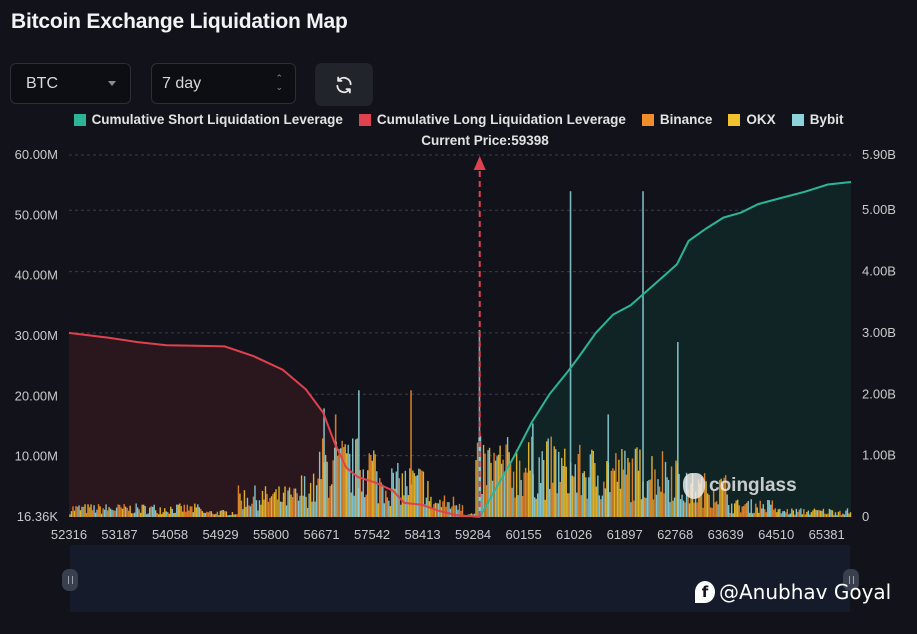 The height and width of the screenshot is (634, 917). Describe the element at coordinates (344, 84) in the screenshot. I see `refresh-button` at that location.